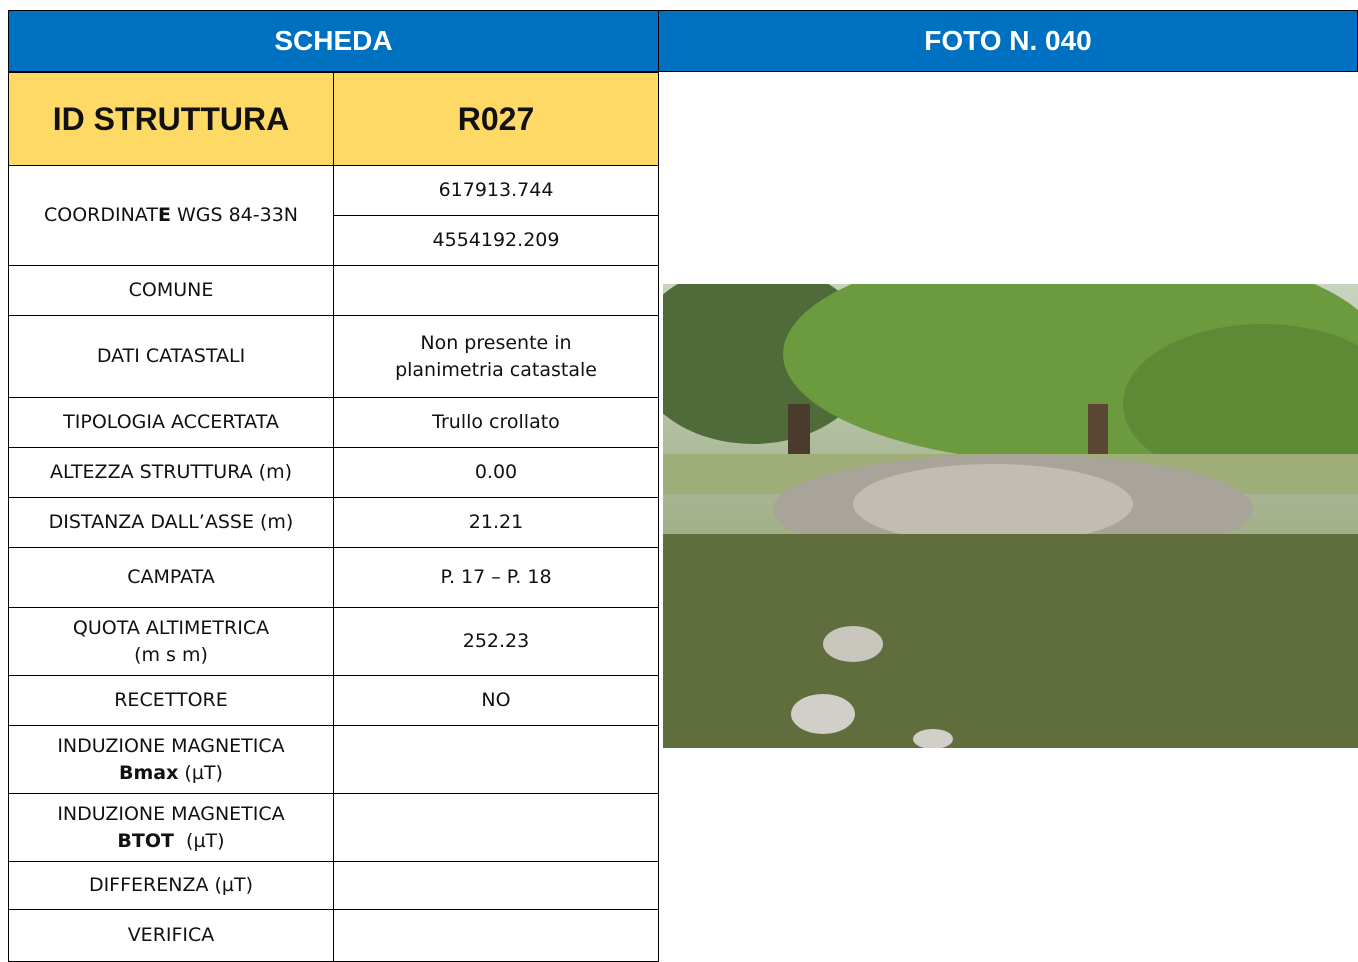 The width and height of the screenshot is (1358, 962). Describe the element at coordinates (496, 119) in the screenshot. I see `id-value: R027` at that location.